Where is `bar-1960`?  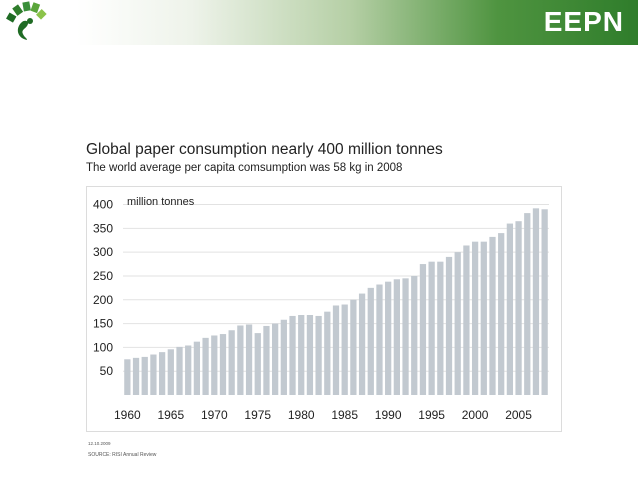
bar-1960 is located at coordinates (127, 377).